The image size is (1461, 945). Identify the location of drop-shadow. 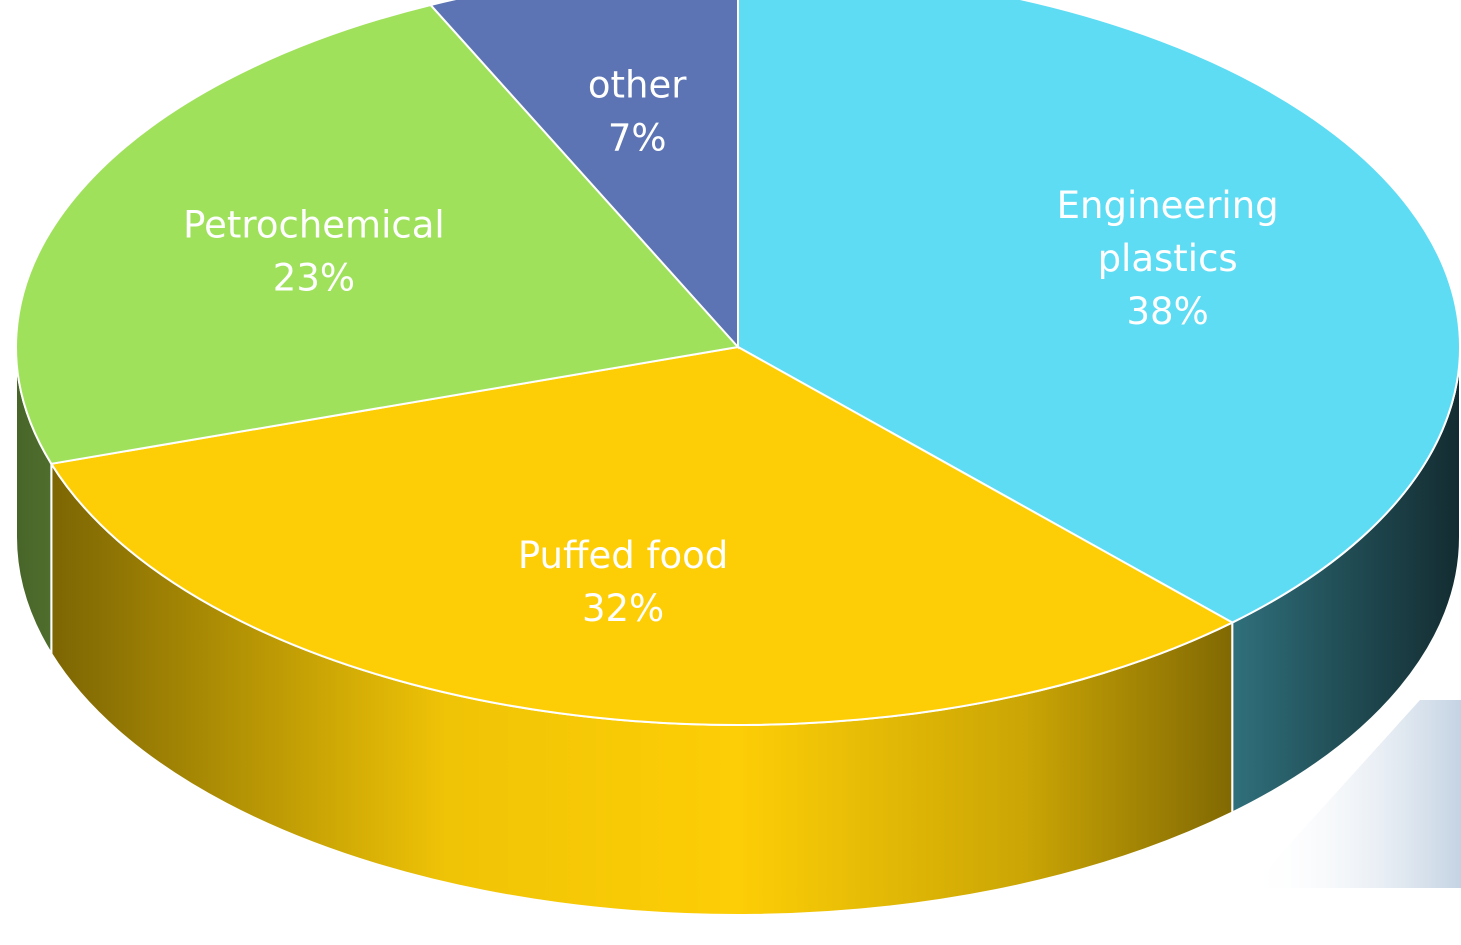
(1355, 794).